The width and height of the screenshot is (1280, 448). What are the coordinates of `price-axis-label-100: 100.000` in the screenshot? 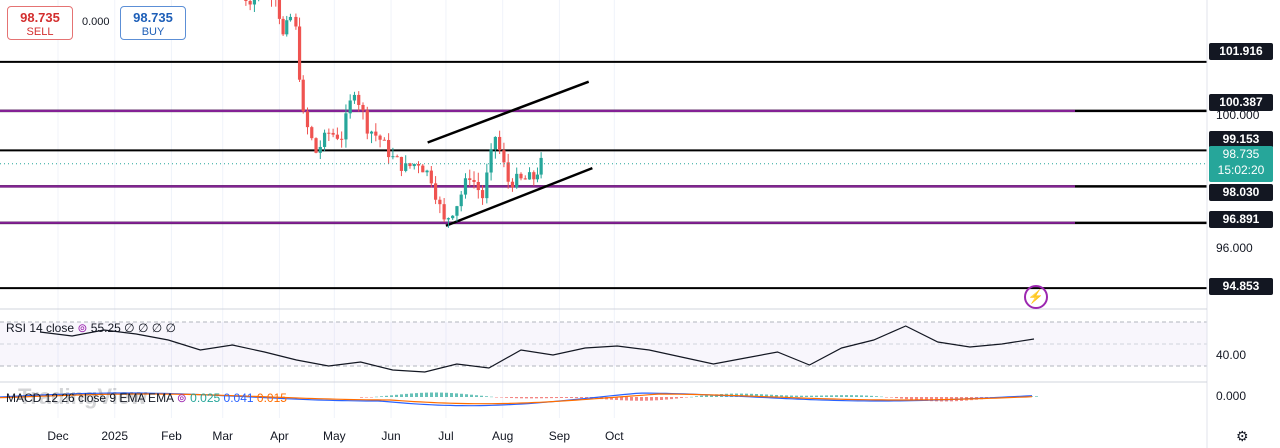 It's located at (1238, 115).